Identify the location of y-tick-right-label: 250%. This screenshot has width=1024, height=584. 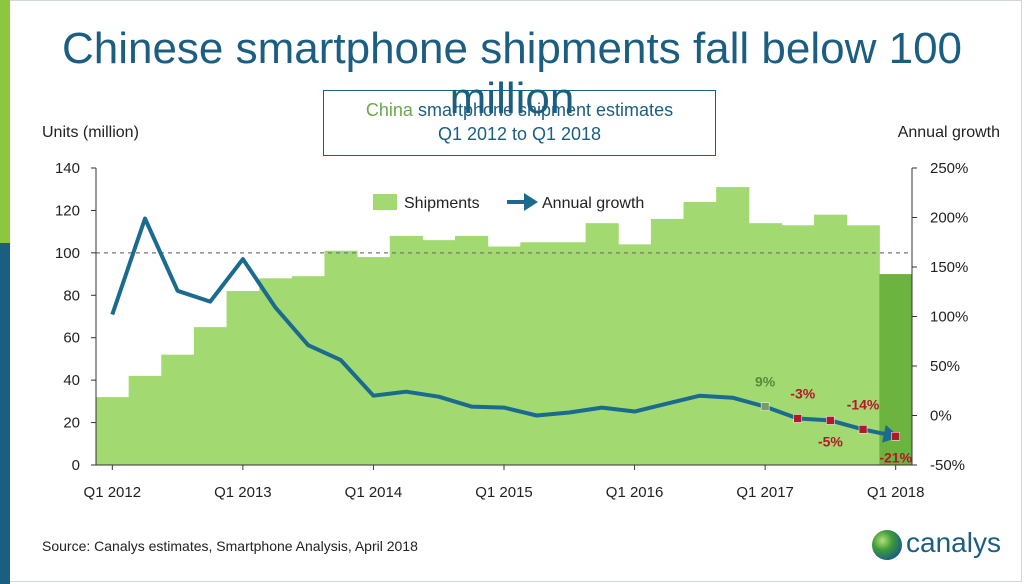
(949, 168).